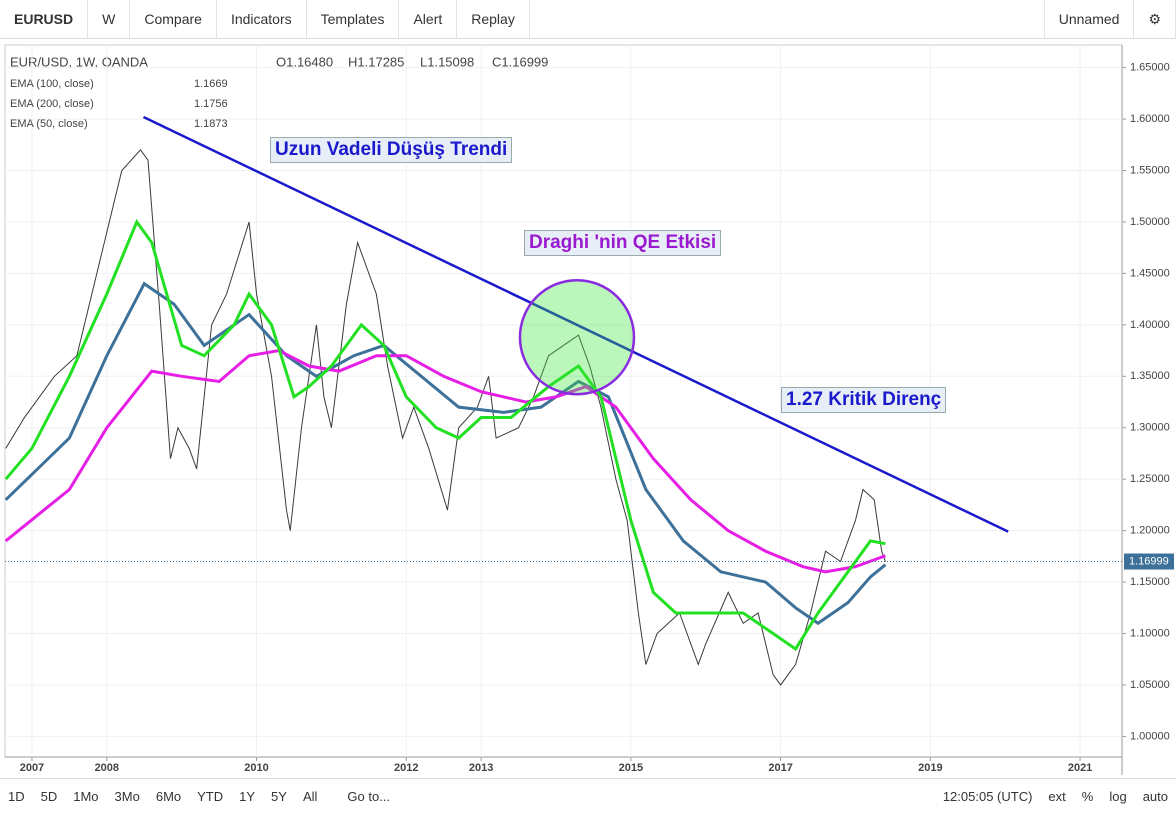 This screenshot has height=813, width=1176. What do you see at coordinates (49, 796) in the screenshot?
I see `range-button: 5D` at bounding box center [49, 796].